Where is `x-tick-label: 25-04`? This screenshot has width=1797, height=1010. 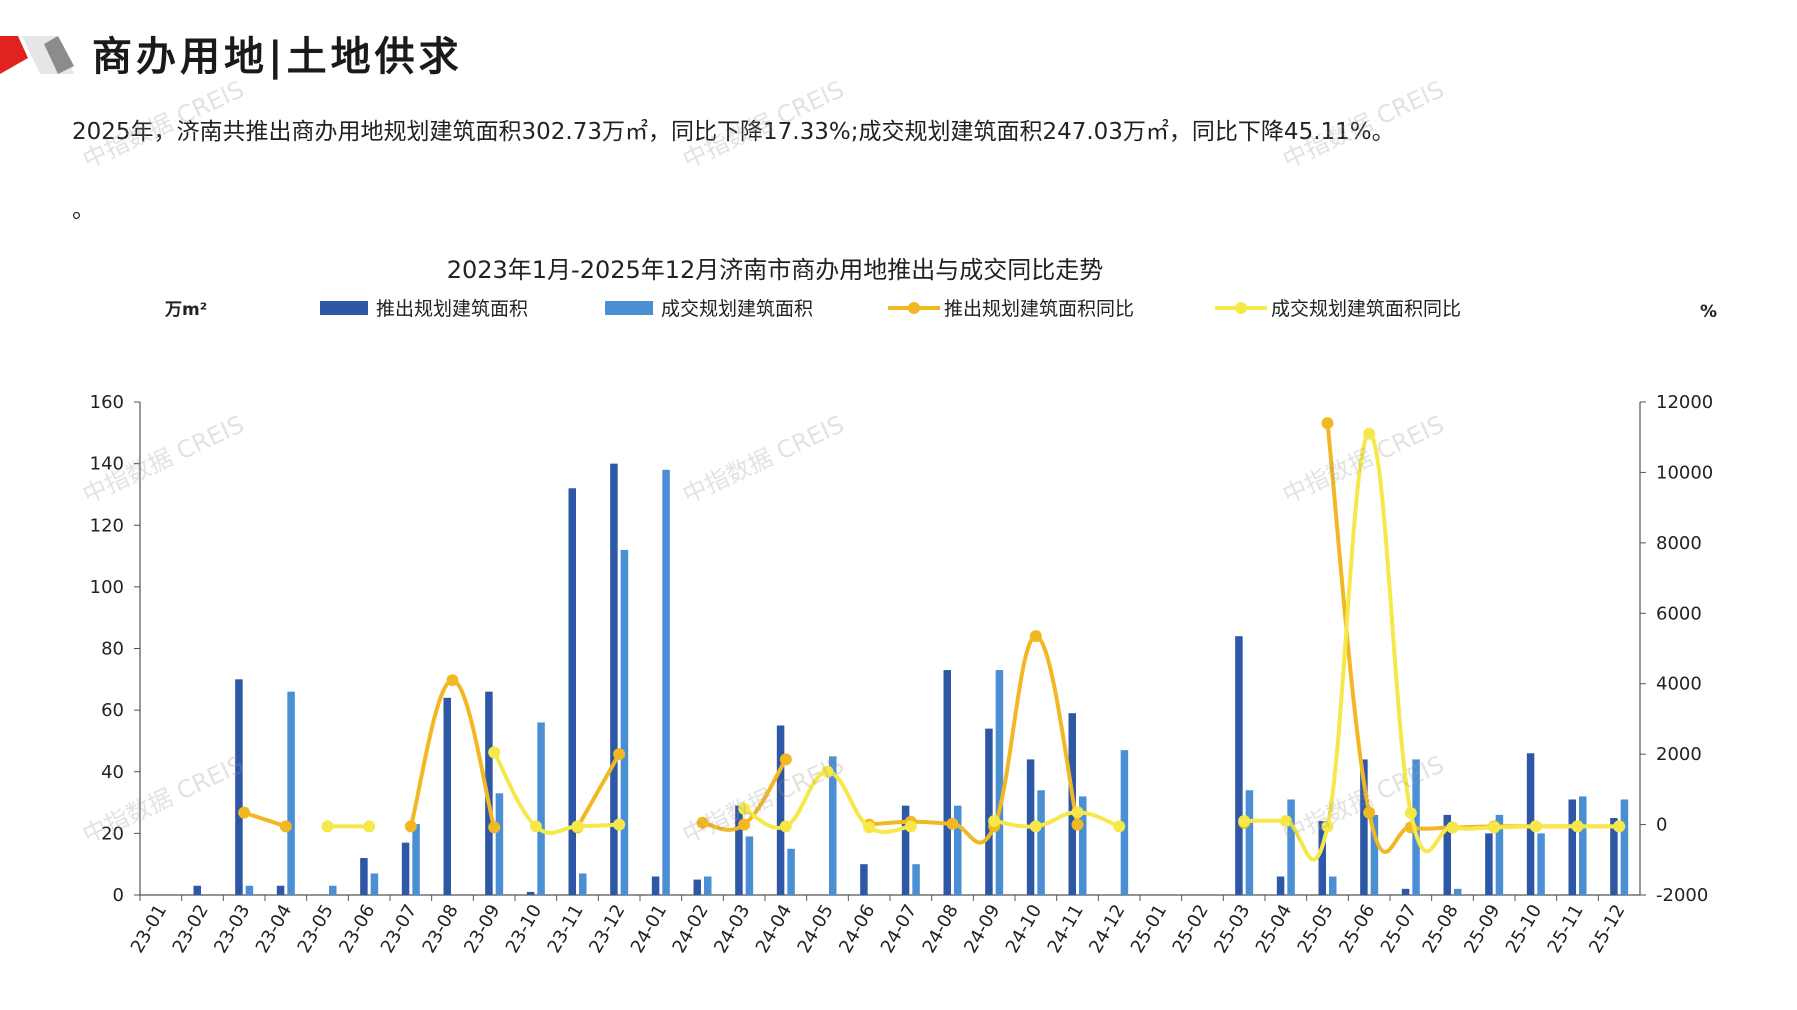 x-tick-label: 25-04 is located at coordinates (1274, 929).